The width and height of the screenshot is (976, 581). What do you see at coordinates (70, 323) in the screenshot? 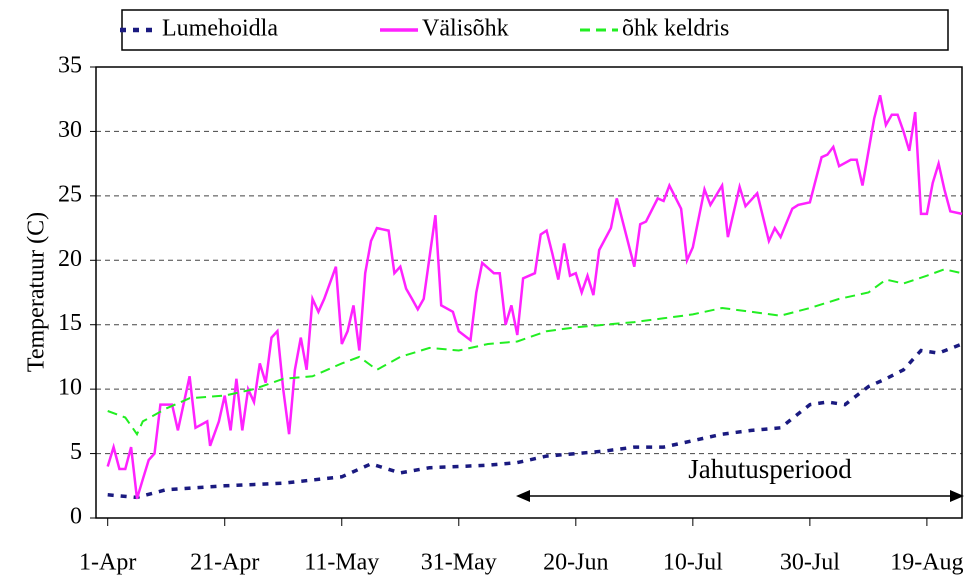
I see `y-tick-label: 15` at bounding box center [70, 323].